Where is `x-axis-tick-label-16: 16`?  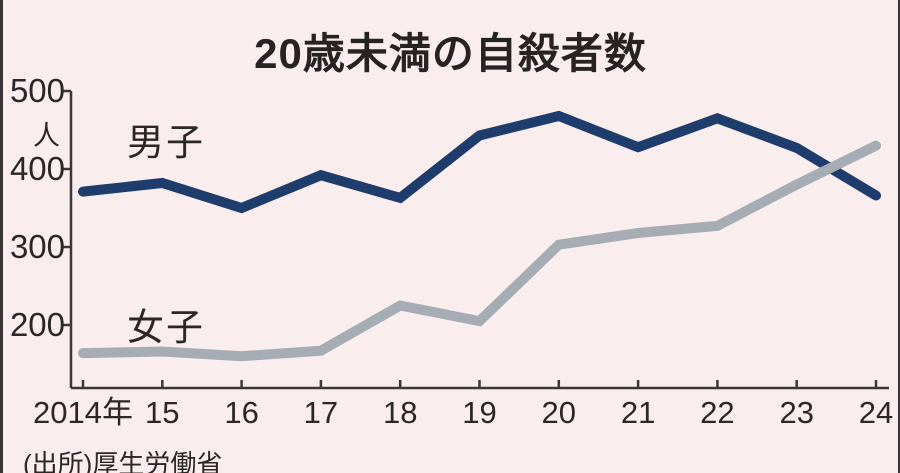
x-axis-tick-label-16: 16 is located at coordinates (241, 412).